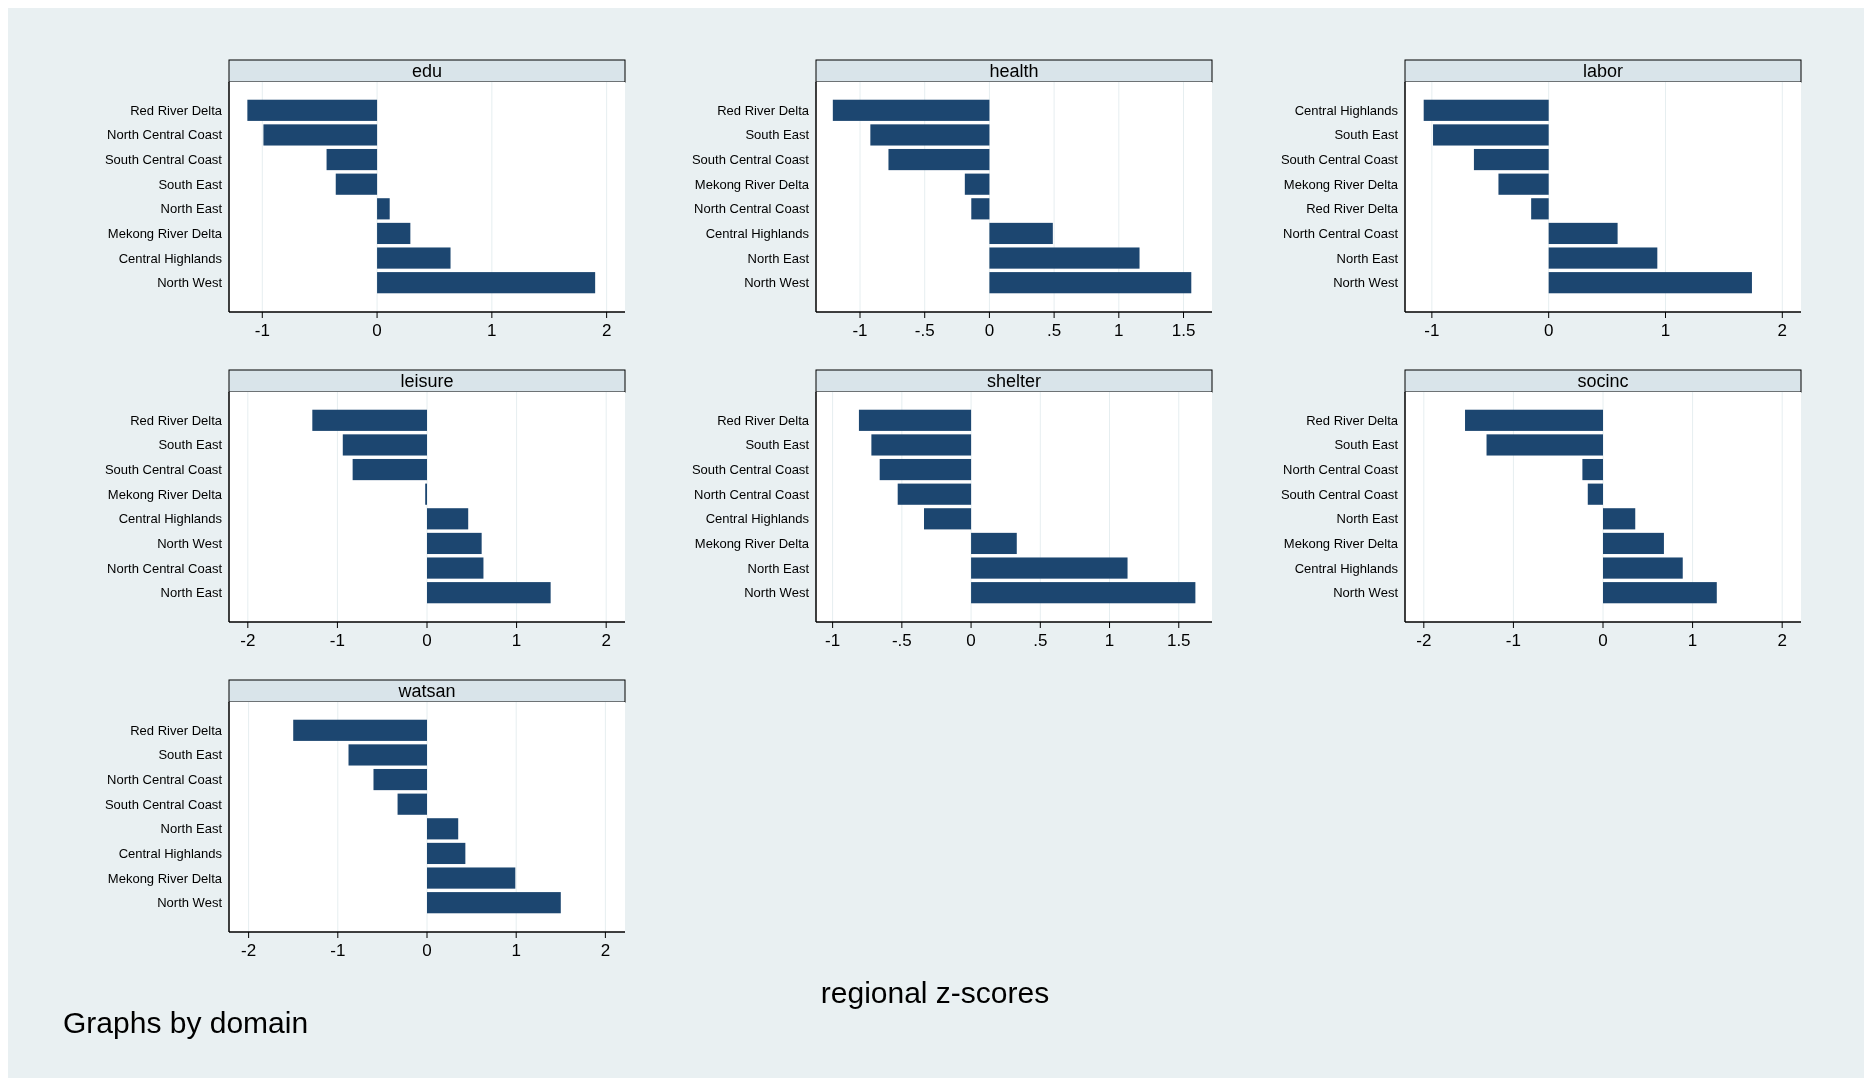 The image size is (1872, 1086). What do you see at coordinates (1603, 381) in the screenshot?
I see `chart-title: socinc` at bounding box center [1603, 381].